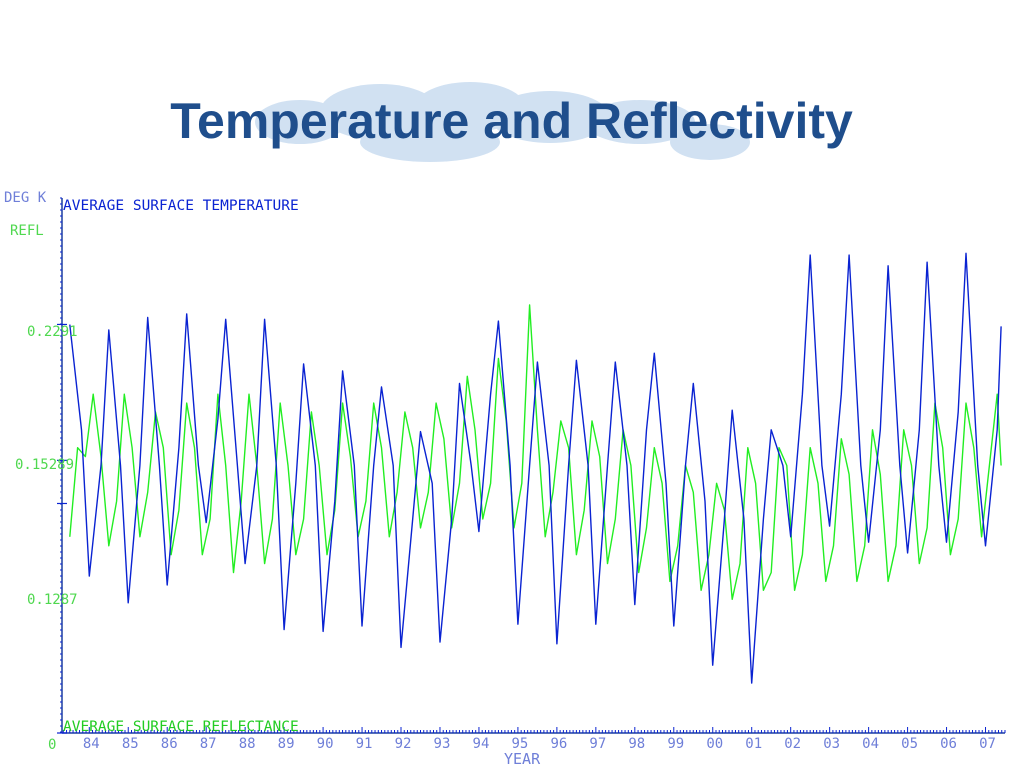 The height and width of the screenshot is (767, 1023). What do you see at coordinates (25, 198) in the screenshot?
I see `y-axis-label-temperature: DEG K` at bounding box center [25, 198].